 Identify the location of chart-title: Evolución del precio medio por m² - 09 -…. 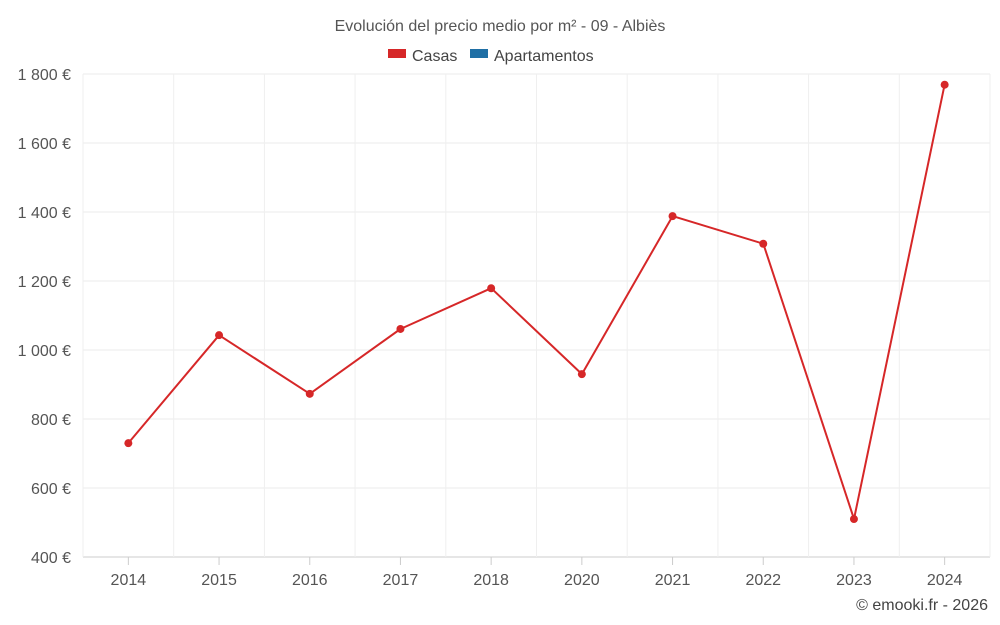
(500, 26).